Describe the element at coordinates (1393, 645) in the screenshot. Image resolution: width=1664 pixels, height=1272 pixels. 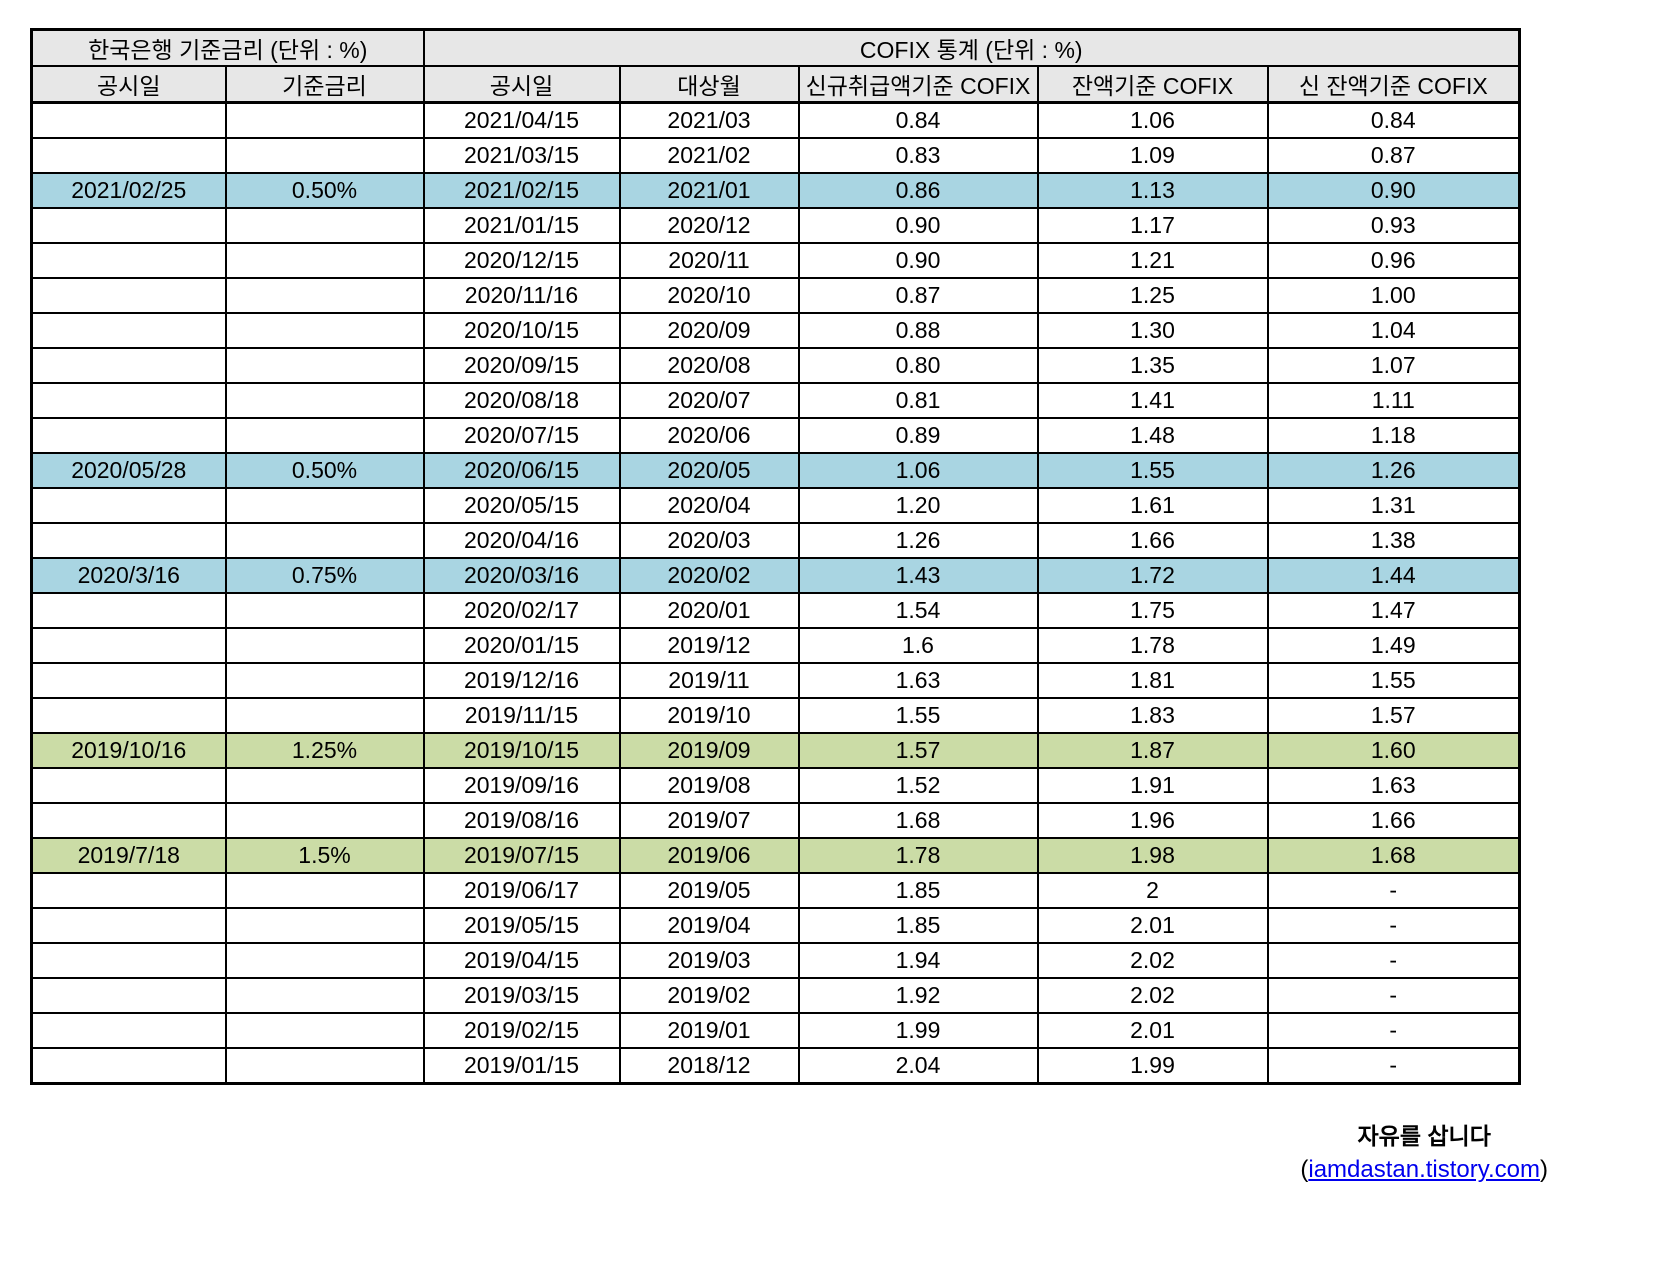
I see `new-balance-cofix-cell: 1.49` at that location.